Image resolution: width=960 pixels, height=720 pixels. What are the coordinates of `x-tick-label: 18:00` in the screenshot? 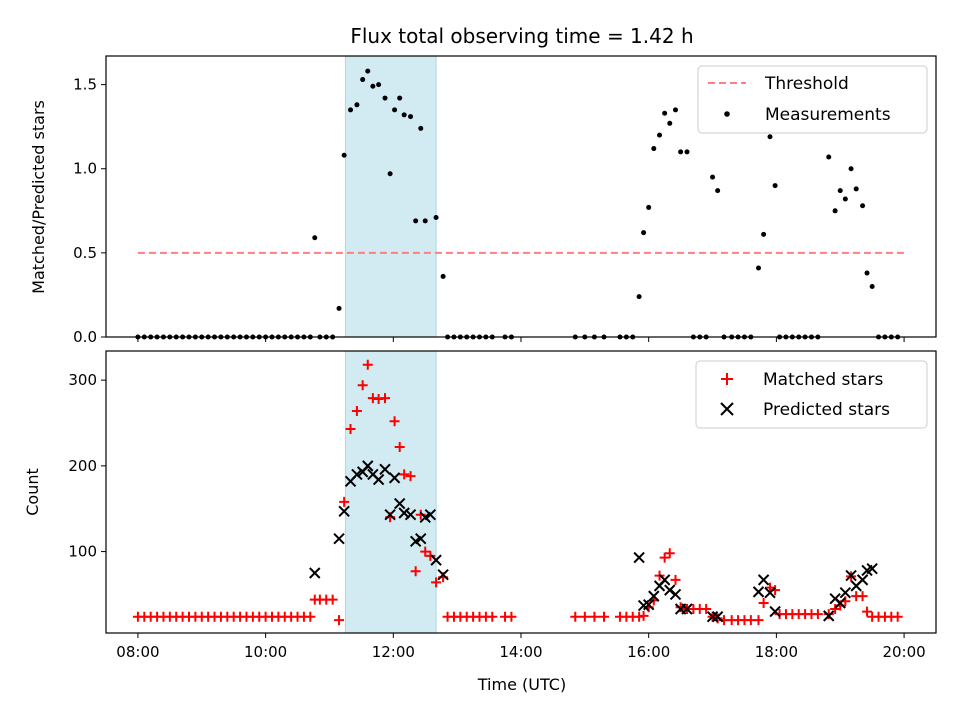 It's located at (776, 652).